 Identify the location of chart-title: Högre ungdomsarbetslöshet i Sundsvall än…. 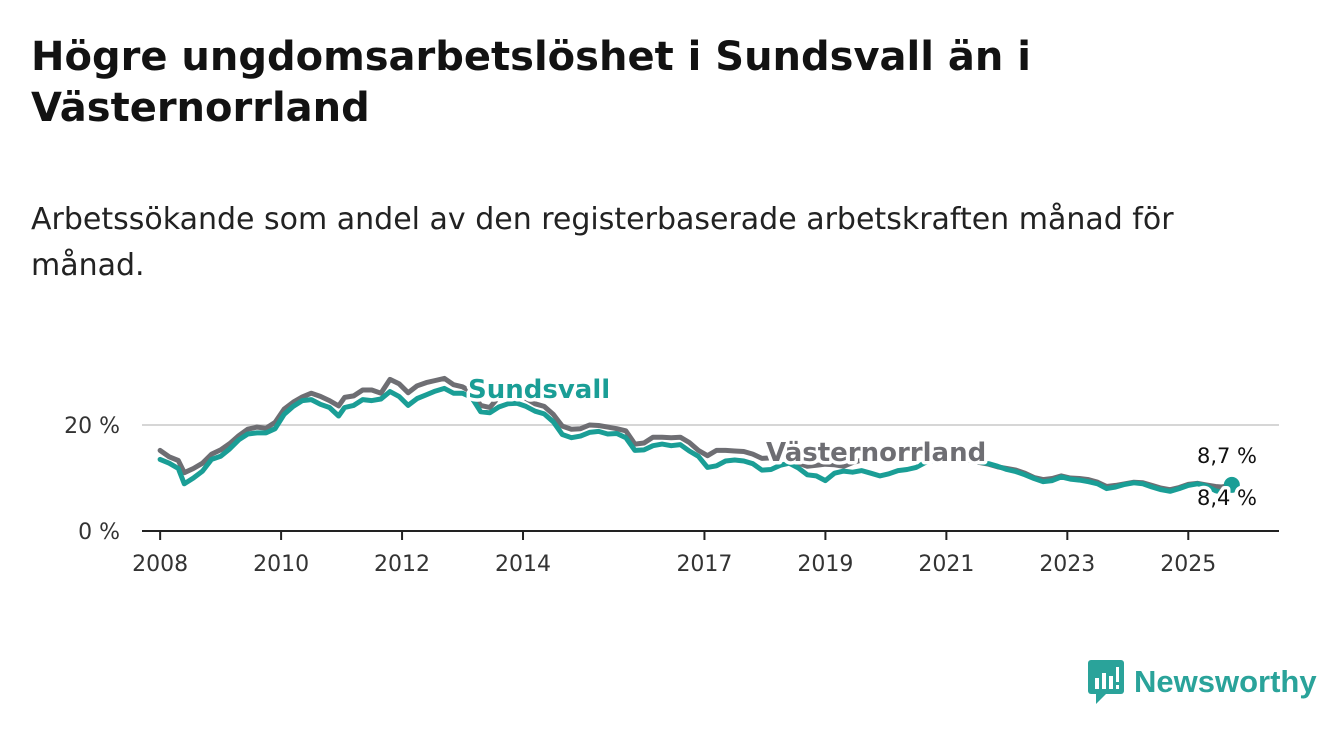
(531, 82).